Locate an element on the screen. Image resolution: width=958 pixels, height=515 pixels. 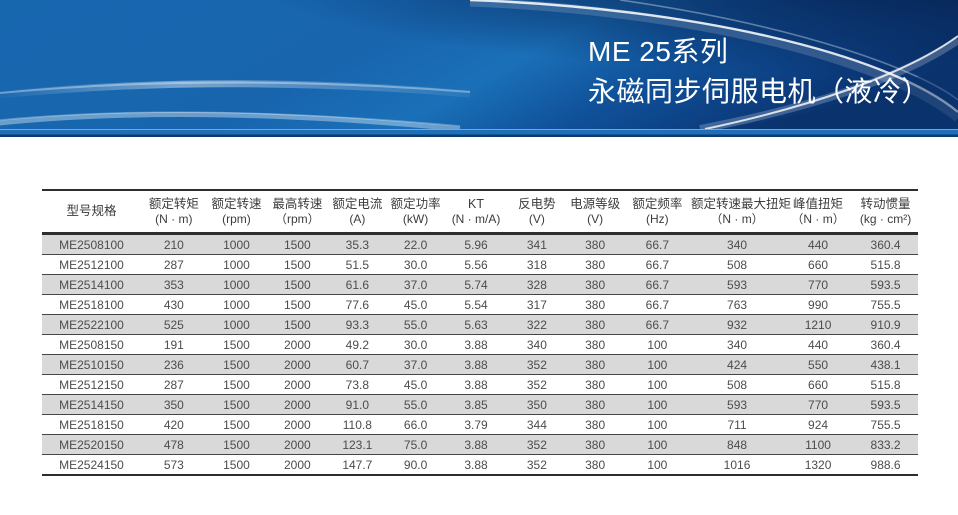
value-cell: 340 is located at coordinates (537, 344).